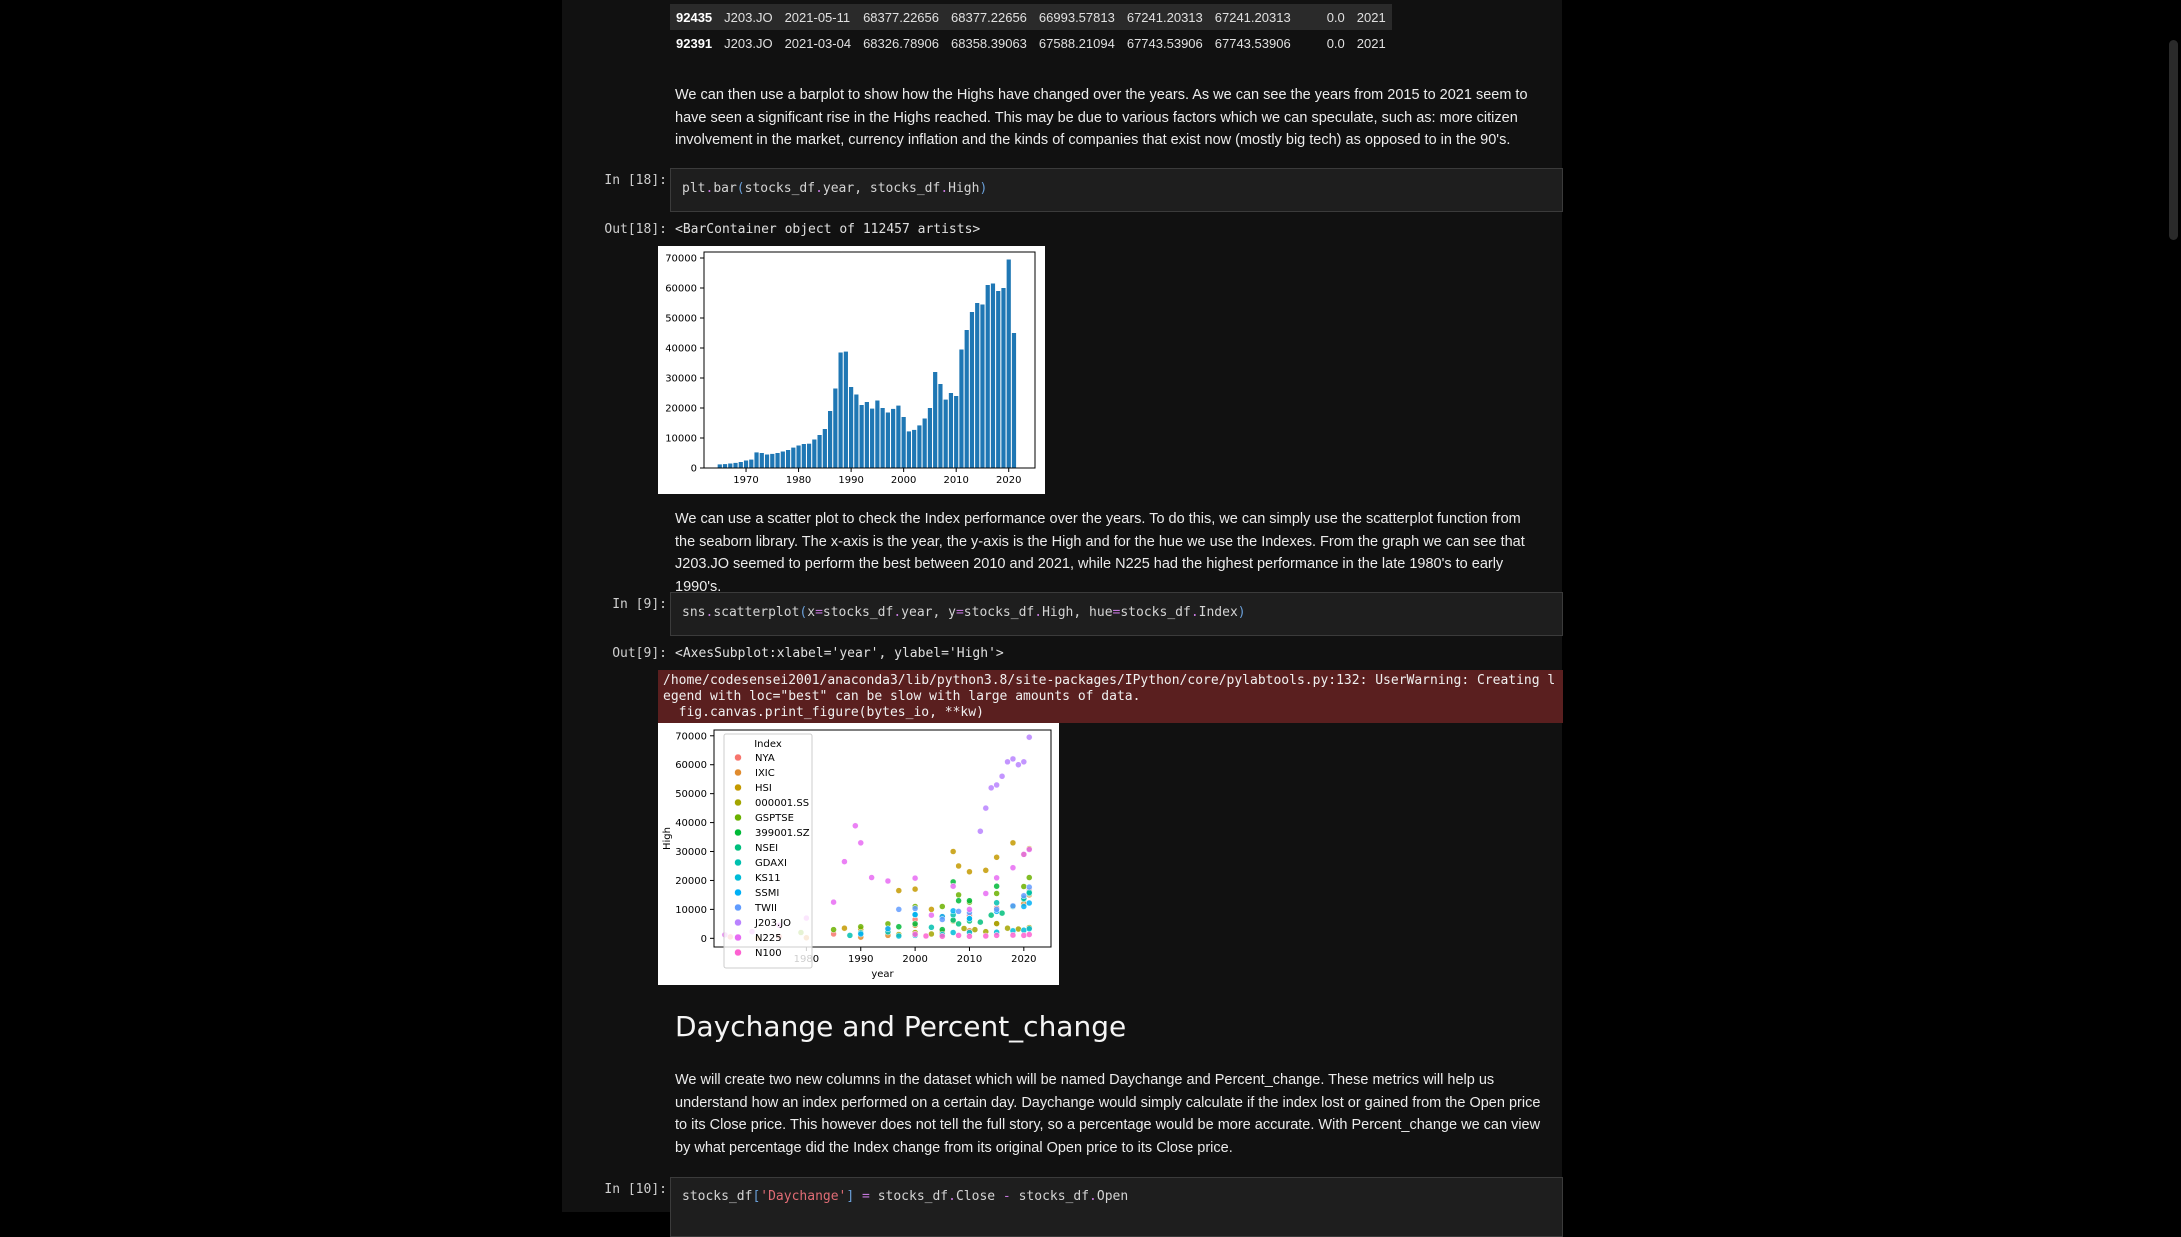  I want to click on y-tick-label: 40000, so click(691, 823).